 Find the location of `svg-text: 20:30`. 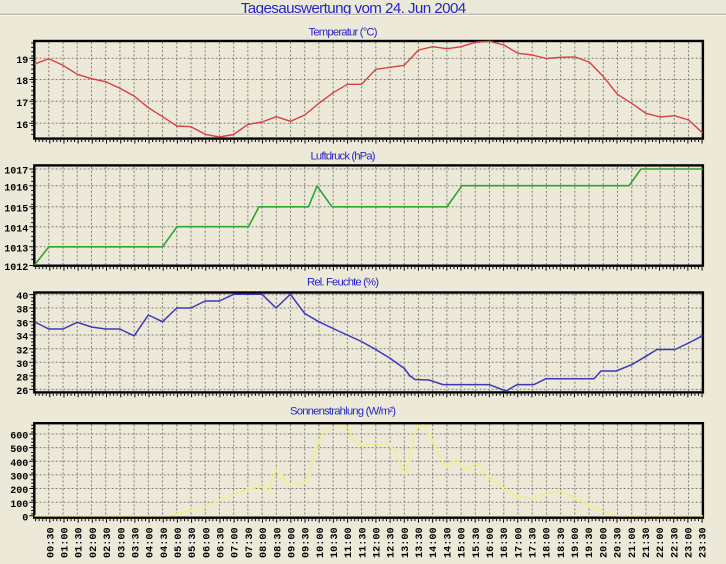

svg-text: 20:30 is located at coordinates (619, 542).